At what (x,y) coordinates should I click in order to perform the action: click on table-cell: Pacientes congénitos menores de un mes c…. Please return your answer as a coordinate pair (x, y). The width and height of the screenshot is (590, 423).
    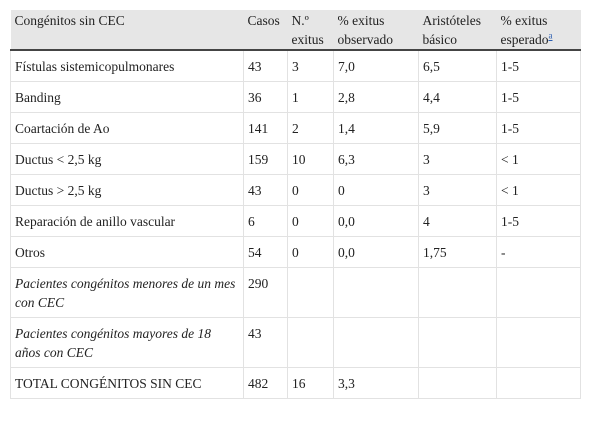
    Looking at the image, I should click on (127, 292).